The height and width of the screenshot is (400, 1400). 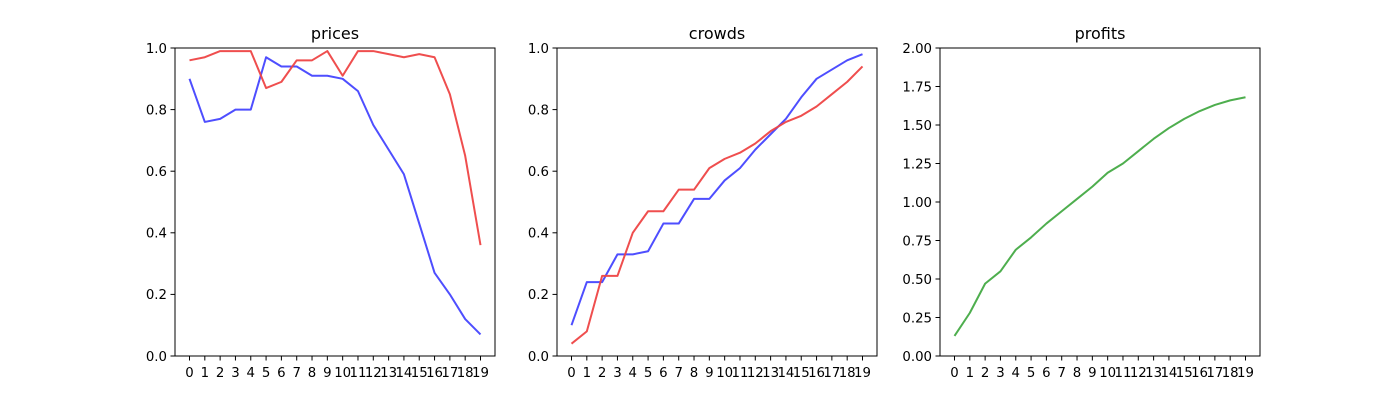 I want to click on prices-x-tick-label: 15, so click(x=419, y=373).